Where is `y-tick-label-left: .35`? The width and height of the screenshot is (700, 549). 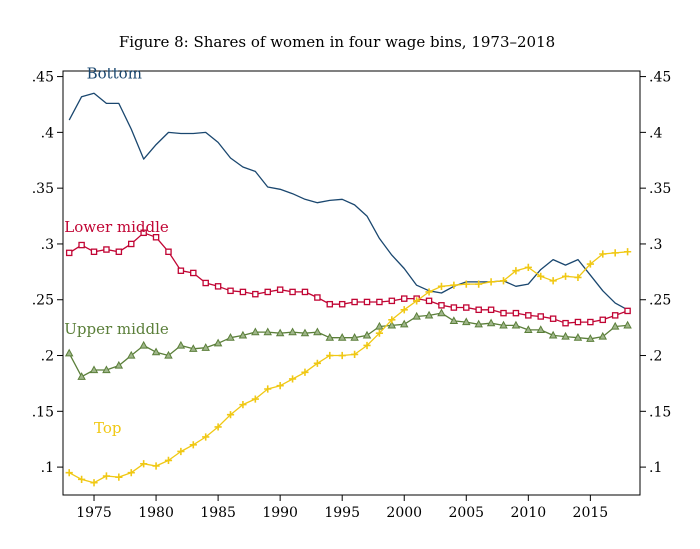 y-tick-label-left: .35 is located at coordinates (43, 189).